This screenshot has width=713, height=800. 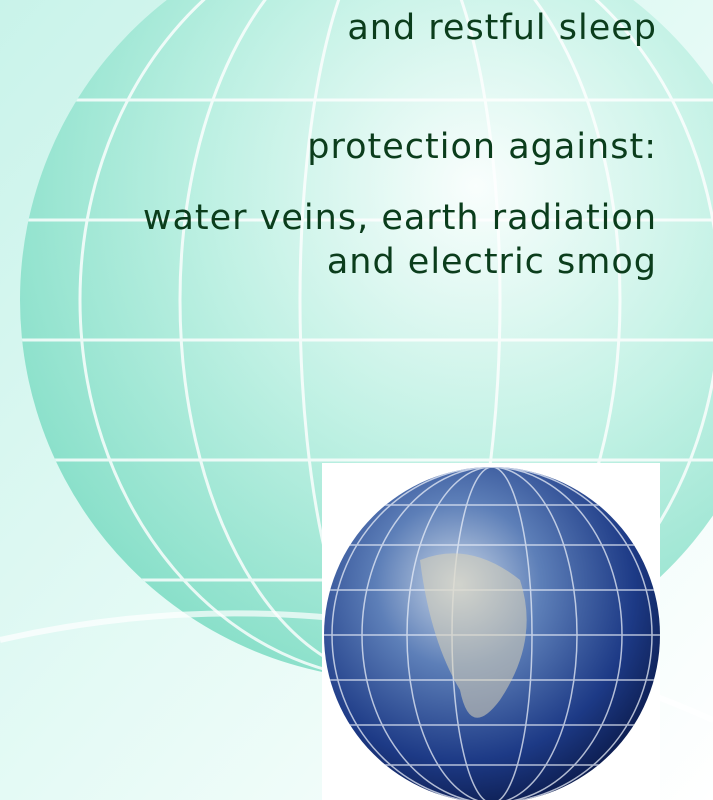 I want to click on list-item: and electric smog, so click(x=491, y=262).